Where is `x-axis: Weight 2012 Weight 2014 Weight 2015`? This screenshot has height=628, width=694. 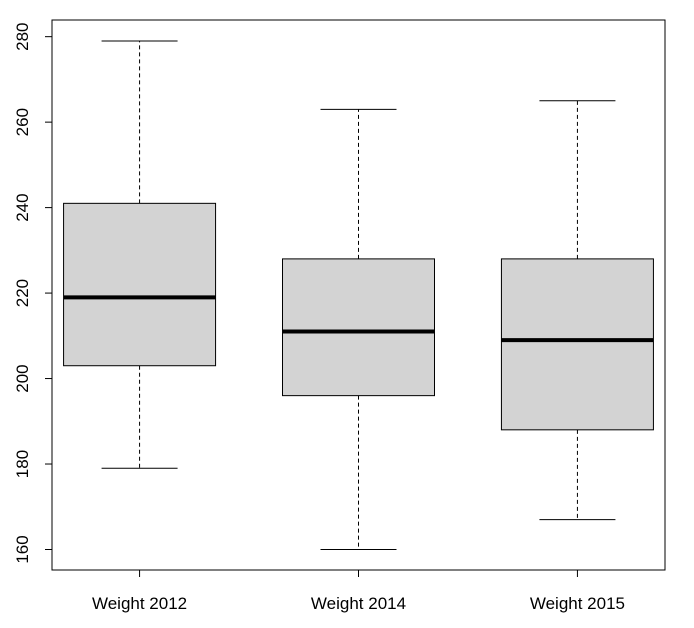
x-axis: Weight 2012 Weight 2014 Weight 2015 is located at coordinates (358, 591).